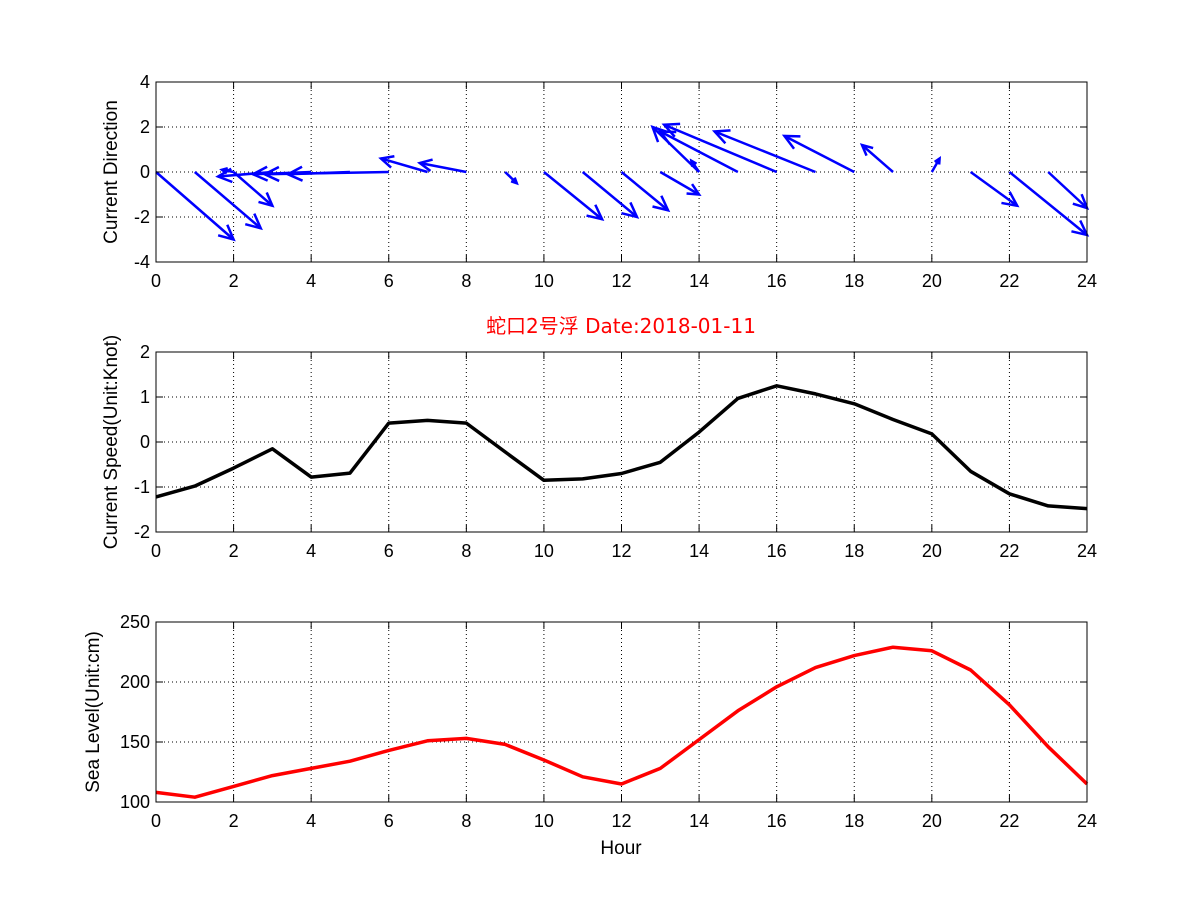  What do you see at coordinates (135, 742) in the screenshot?
I see `y-tick-label: 150` at bounding box center [135, 742].